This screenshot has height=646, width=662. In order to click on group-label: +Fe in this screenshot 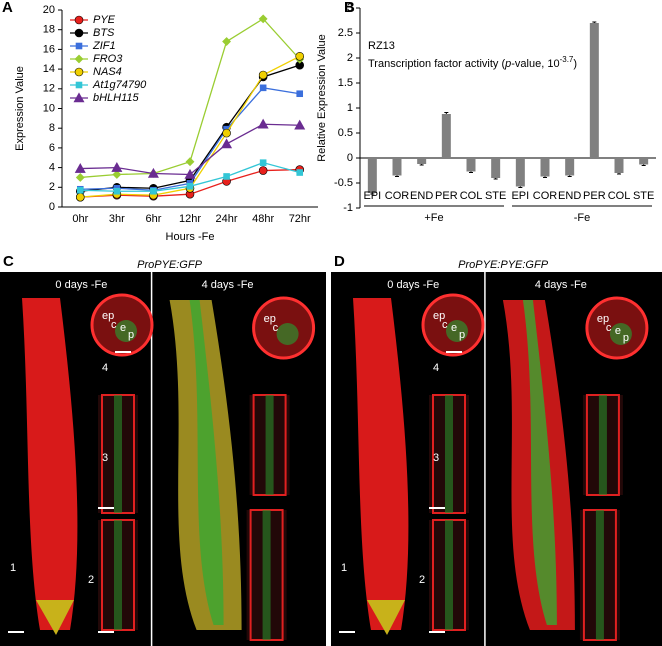, I will do `click(433, 218)`.